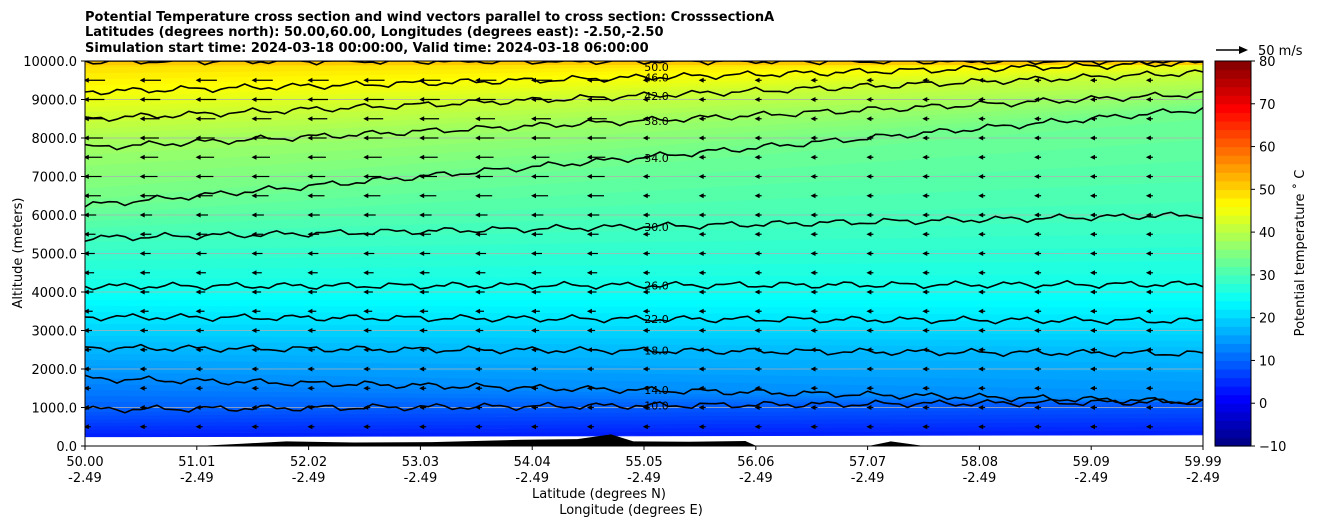 Image resolution: width=1320 pixels, height=526 pixels. I want to click on y-tick-label: 1000.0, so click(55, 409).